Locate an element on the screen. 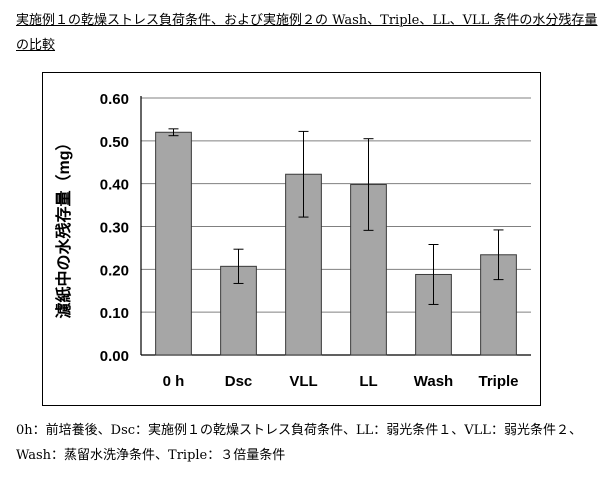 This screenshot has height=488, width=614. y-tick-label: 0.50 is located at coordinates (114, 142).